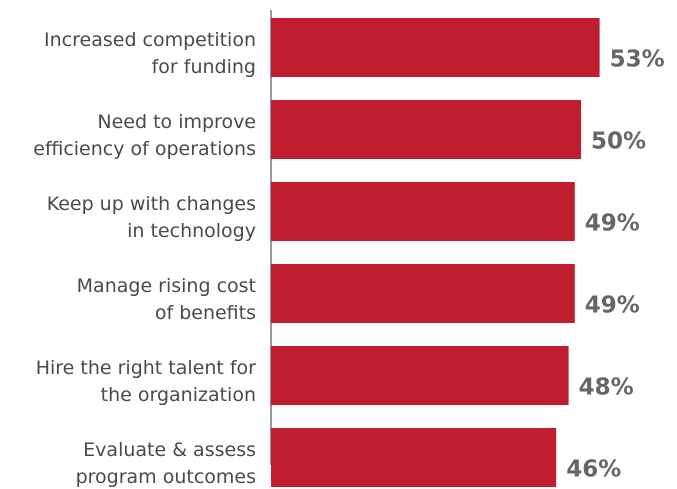  Describe the element at coordinates (169, 450) in the screenshot. I see `category-label-5-line-0: Evaluate & assess` at that location.